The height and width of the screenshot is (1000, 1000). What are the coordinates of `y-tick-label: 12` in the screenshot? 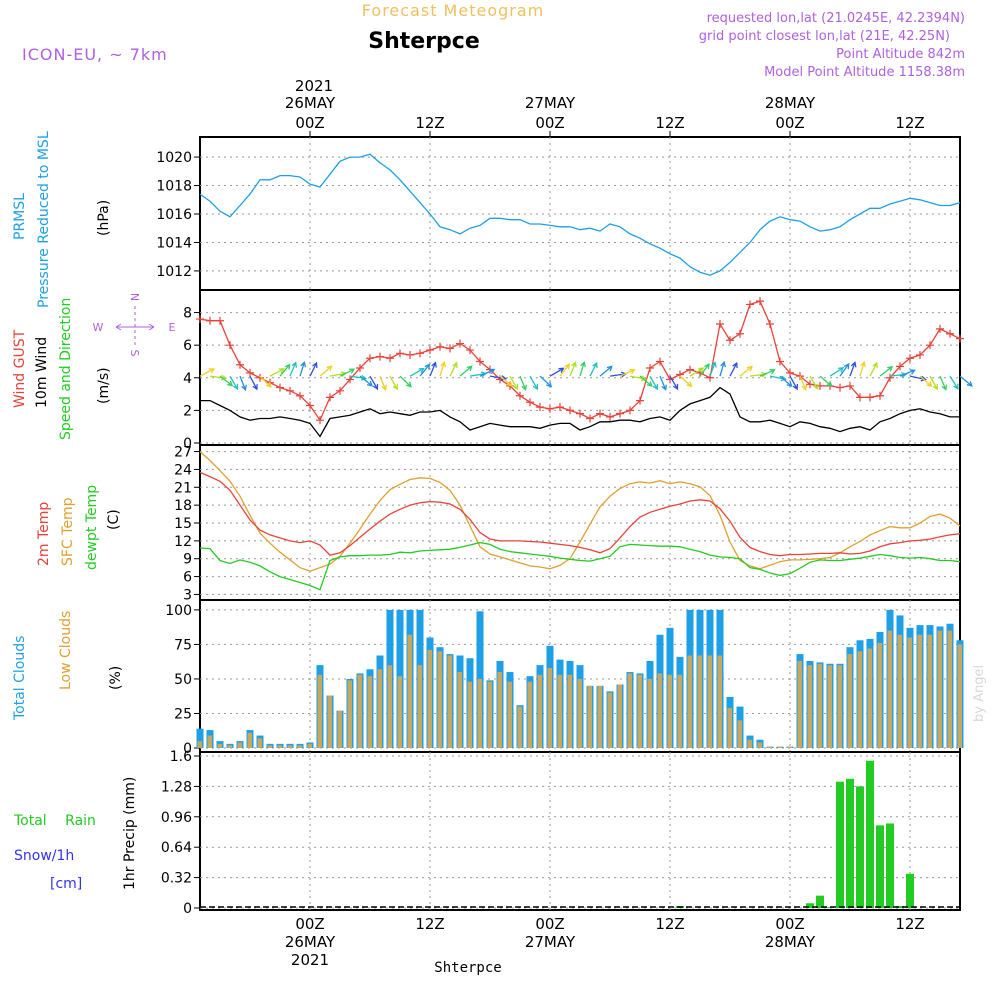 It's located at (183, 542).